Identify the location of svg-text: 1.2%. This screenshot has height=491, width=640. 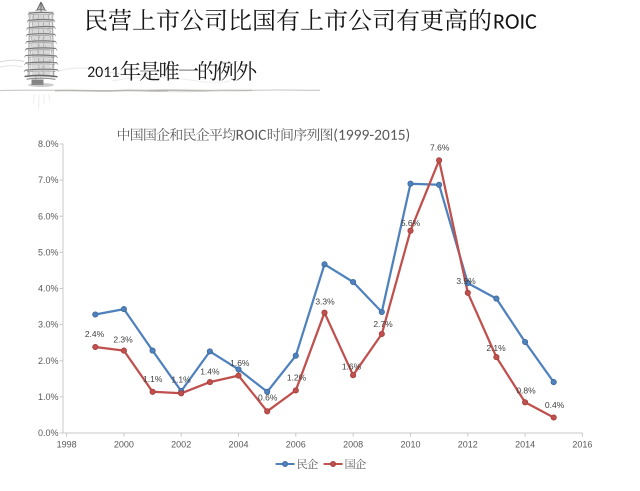
(297, 378).